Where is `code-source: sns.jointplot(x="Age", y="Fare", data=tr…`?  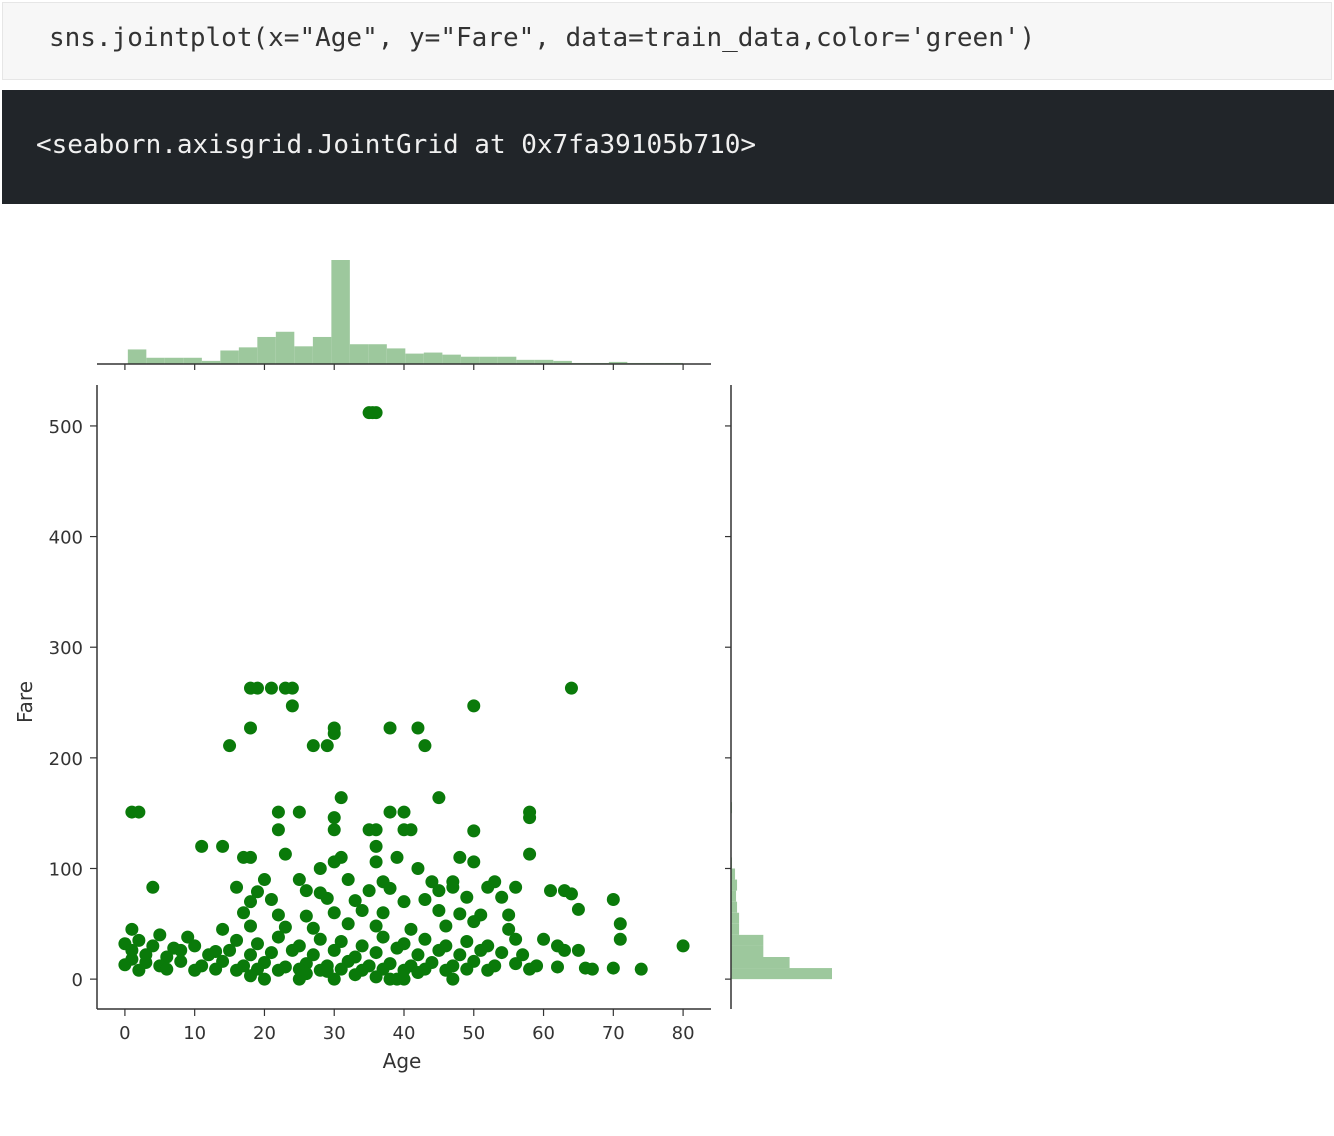 code-source: sns.jointplot(x="Age", y="Fare", data=tr… is located at coordinates (542, 38).